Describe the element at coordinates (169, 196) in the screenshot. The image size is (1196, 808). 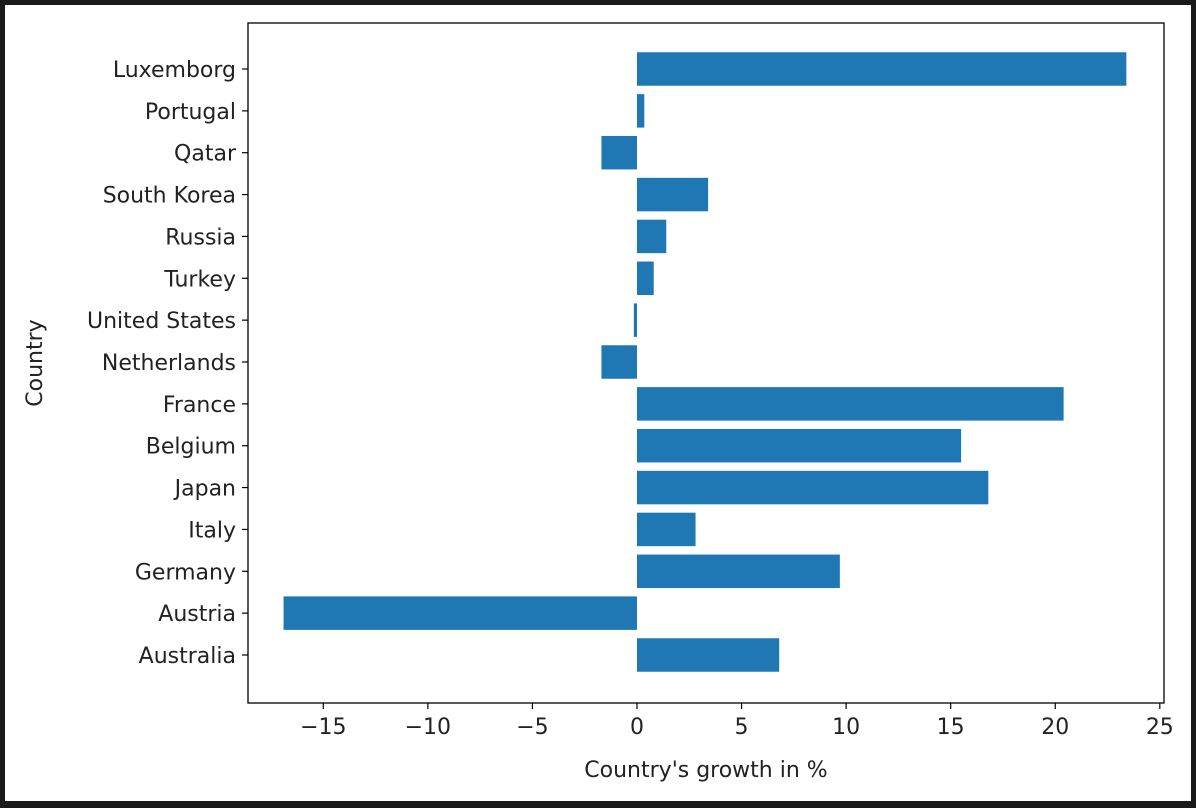
I see `y-tick-label: South Korea` at that location.